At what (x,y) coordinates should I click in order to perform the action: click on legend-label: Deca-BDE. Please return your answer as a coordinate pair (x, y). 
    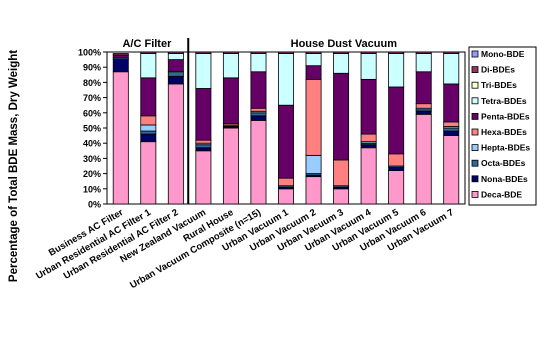
    Looking at the image, I should click on (501, 194).